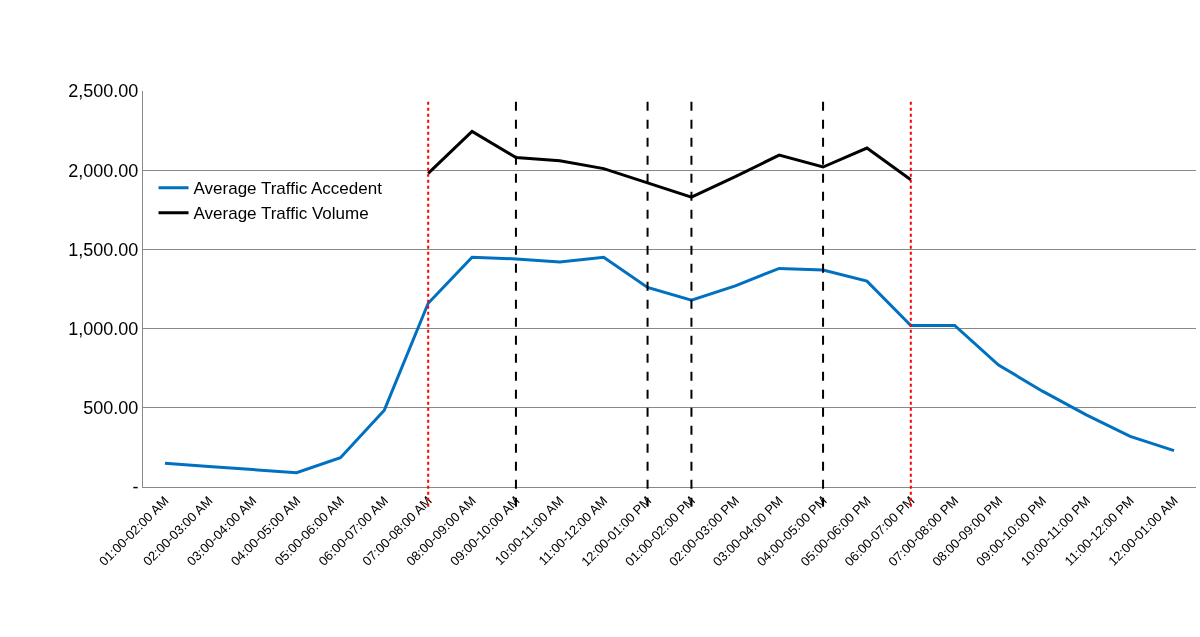 The width and height of the screenshot is (1200, 637). What do you see at coordinates (103, 170) in the screenshot?
I see `y-tick-label: 2,000.00` at bounding box center [103, 170].